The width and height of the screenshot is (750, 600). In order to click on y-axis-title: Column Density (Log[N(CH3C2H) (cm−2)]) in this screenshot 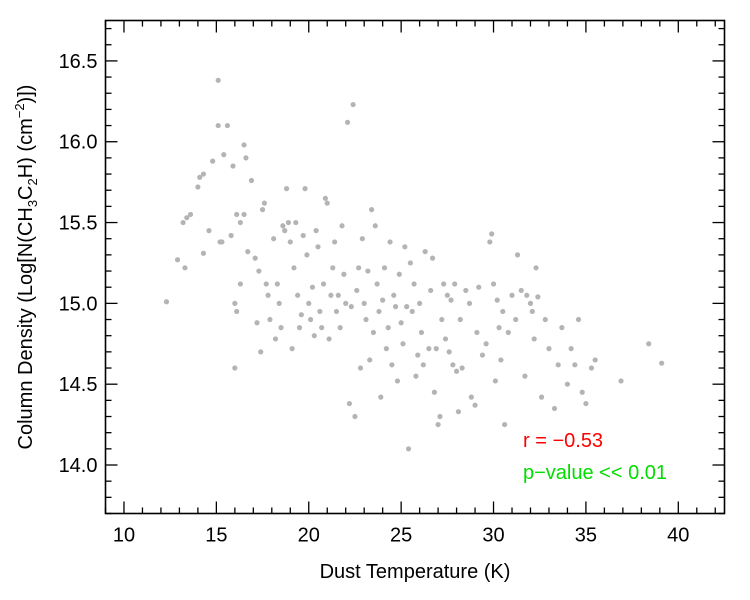, I will do `click(26, 267)`.